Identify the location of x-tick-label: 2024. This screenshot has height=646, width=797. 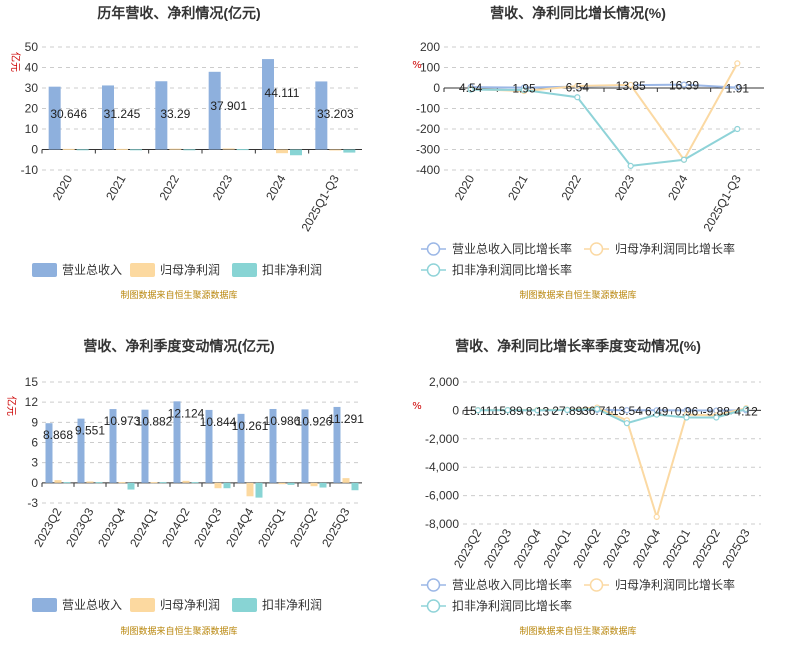
(276, 187).